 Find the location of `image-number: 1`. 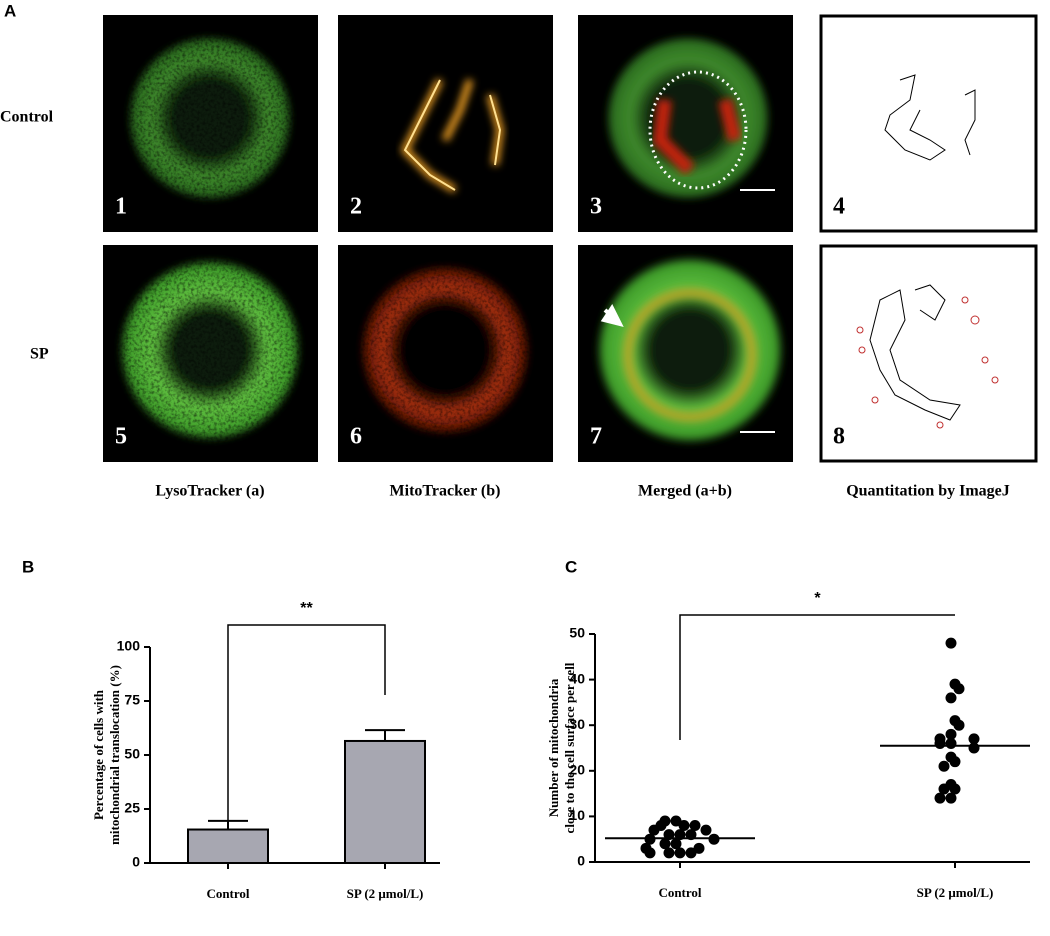

image-number: 1 is located at coordinates (121, 207).